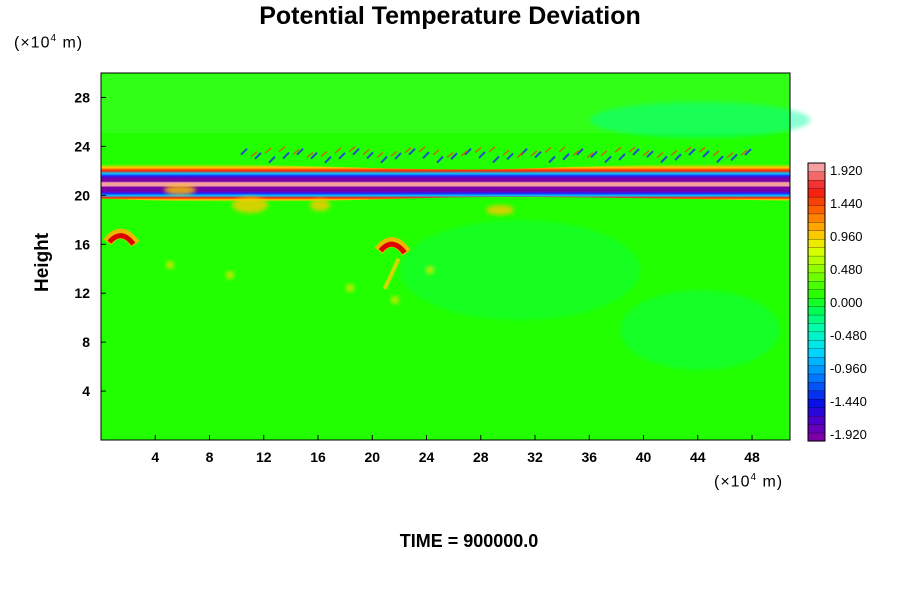  I want to click on y-tick-label: 8, so click(86, 342).